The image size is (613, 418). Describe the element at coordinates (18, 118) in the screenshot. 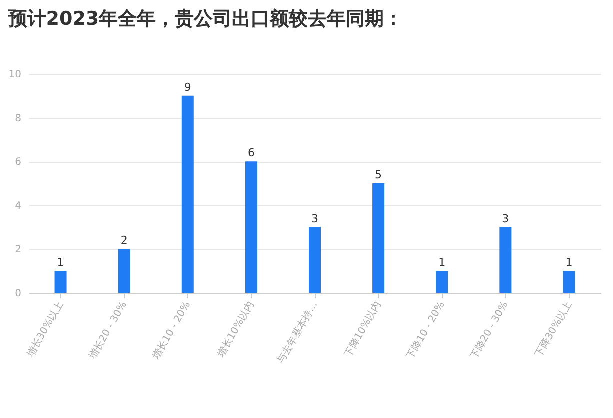

I see `y-tick-label: 8` at that location.